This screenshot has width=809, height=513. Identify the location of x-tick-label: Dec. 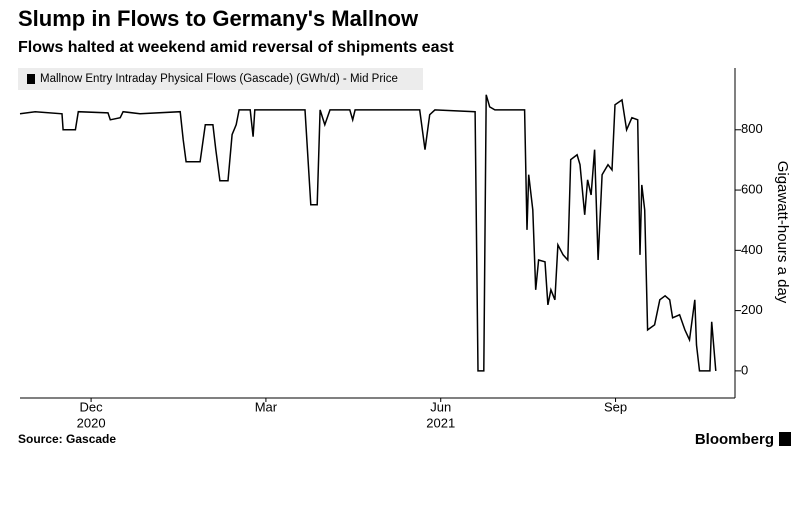
(92, 406).